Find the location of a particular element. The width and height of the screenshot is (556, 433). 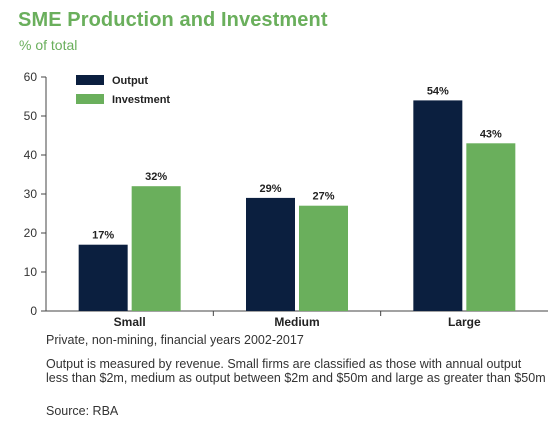

x-tick-label: Medium is located at coordinates (296, 322).